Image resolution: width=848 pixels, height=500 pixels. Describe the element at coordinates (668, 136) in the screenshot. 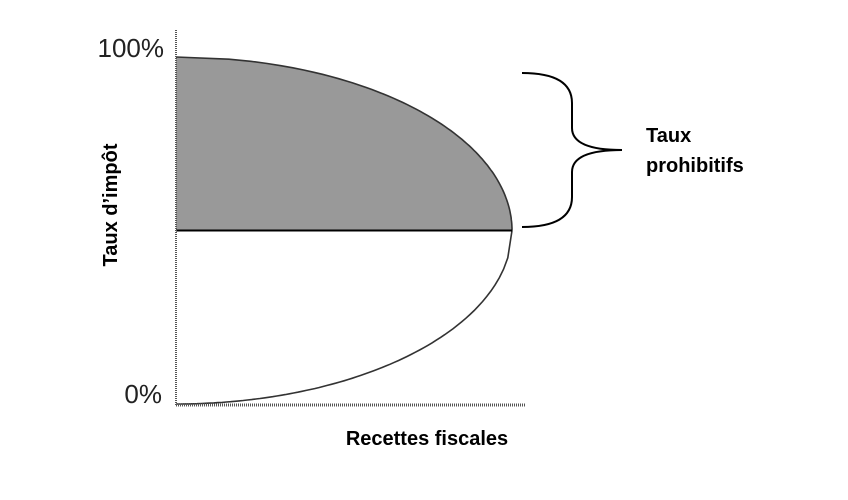

I see `annotation-label-line1: Taux` at that location.